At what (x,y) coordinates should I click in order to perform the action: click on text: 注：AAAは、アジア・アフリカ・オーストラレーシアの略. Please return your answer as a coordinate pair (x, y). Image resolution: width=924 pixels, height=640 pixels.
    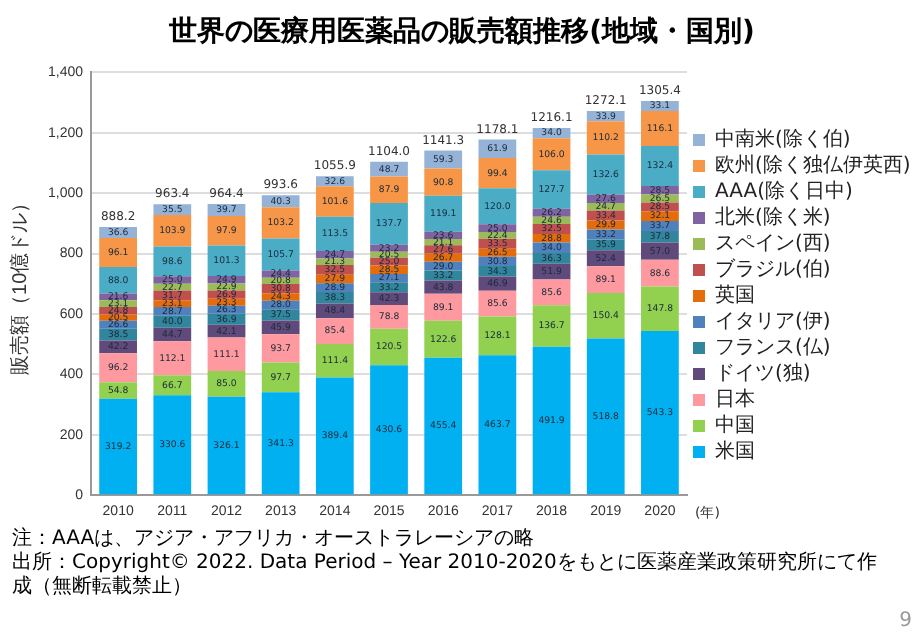
    Looking at the image, I should click on (274, 539).